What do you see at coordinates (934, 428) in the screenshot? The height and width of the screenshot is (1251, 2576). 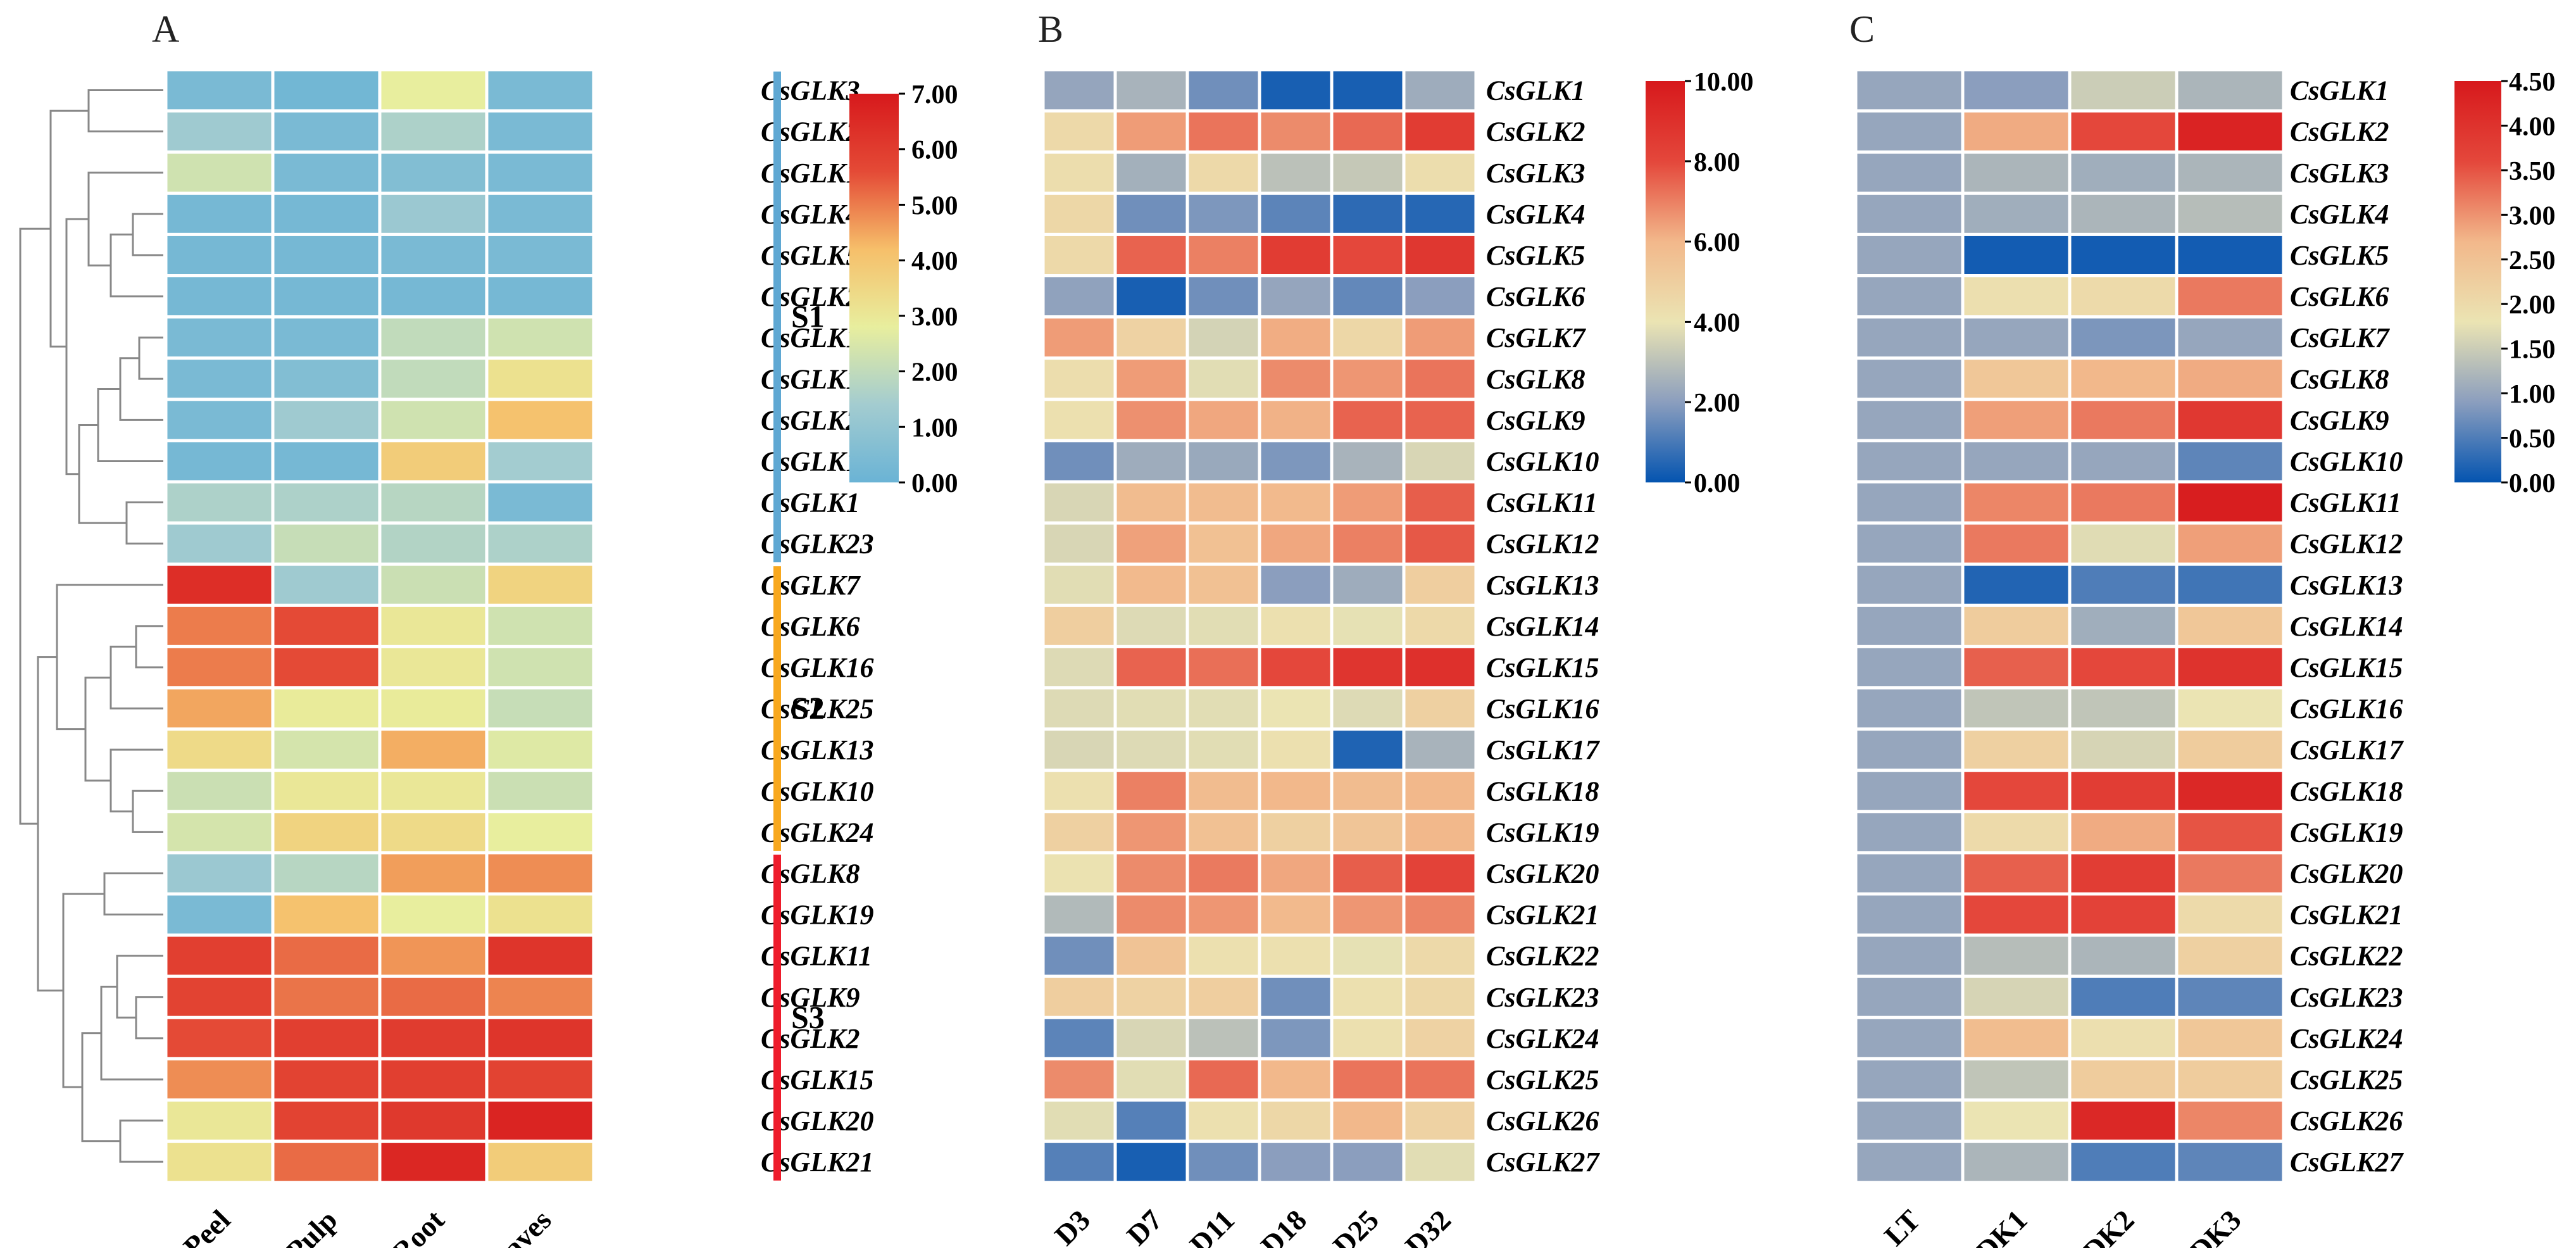 I see `colorbar-tick-label: 1.00` at bounding box center [934, 428].